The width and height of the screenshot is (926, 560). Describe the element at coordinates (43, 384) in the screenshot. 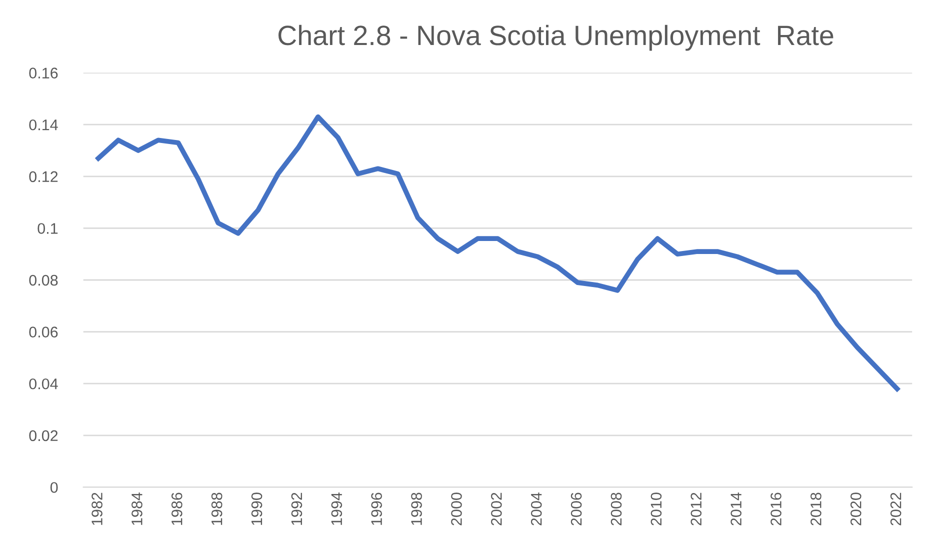

I see `y-tick-label: 0.04` at that location.